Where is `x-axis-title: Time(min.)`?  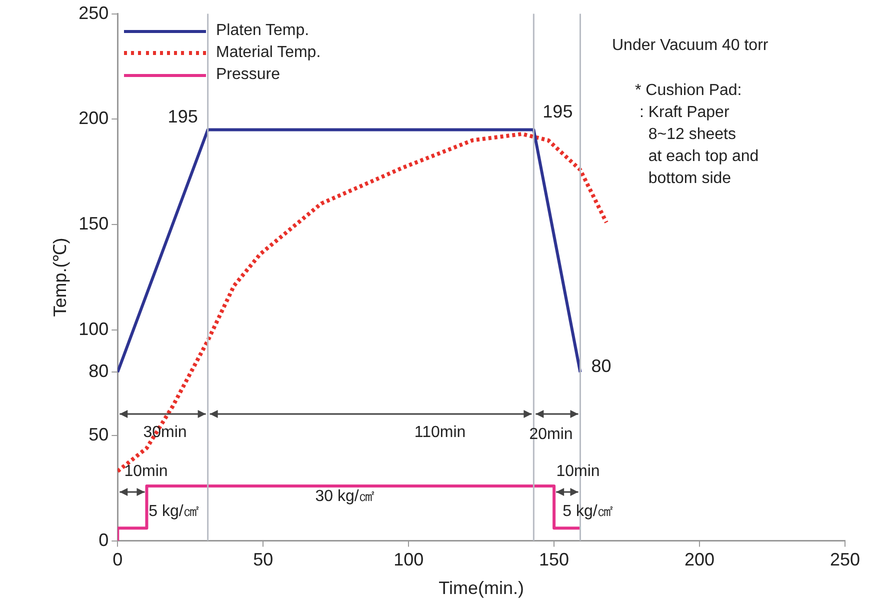 x-axis-title: Time(min.) is located at coordinates (481, 588).